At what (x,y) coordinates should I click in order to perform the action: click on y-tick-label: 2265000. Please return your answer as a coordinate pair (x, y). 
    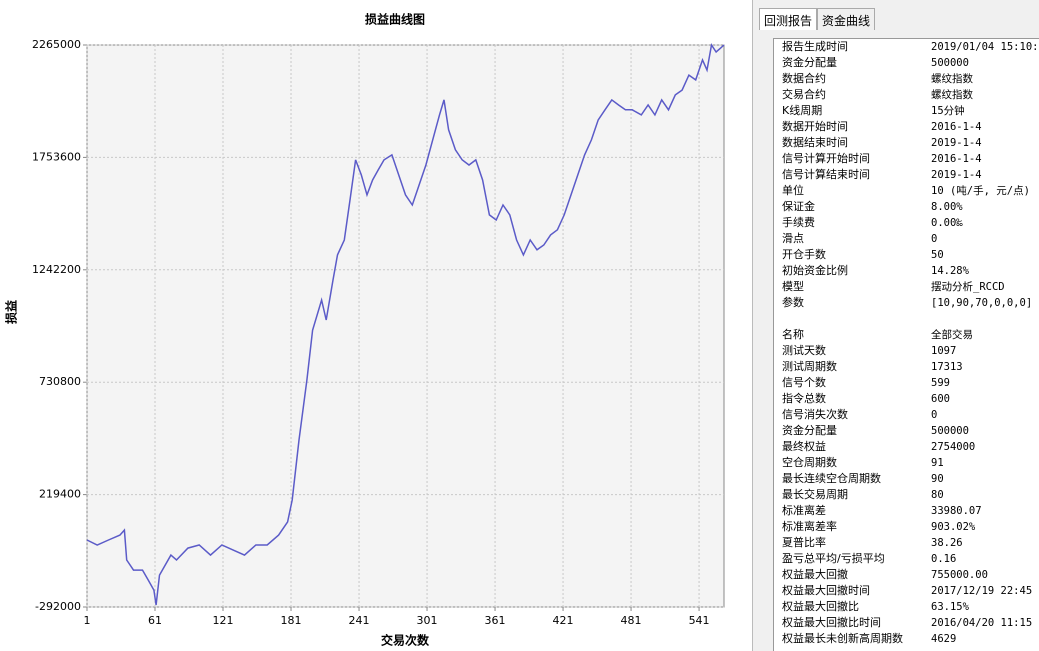
    Looking at the image, I should click on (56, 44).